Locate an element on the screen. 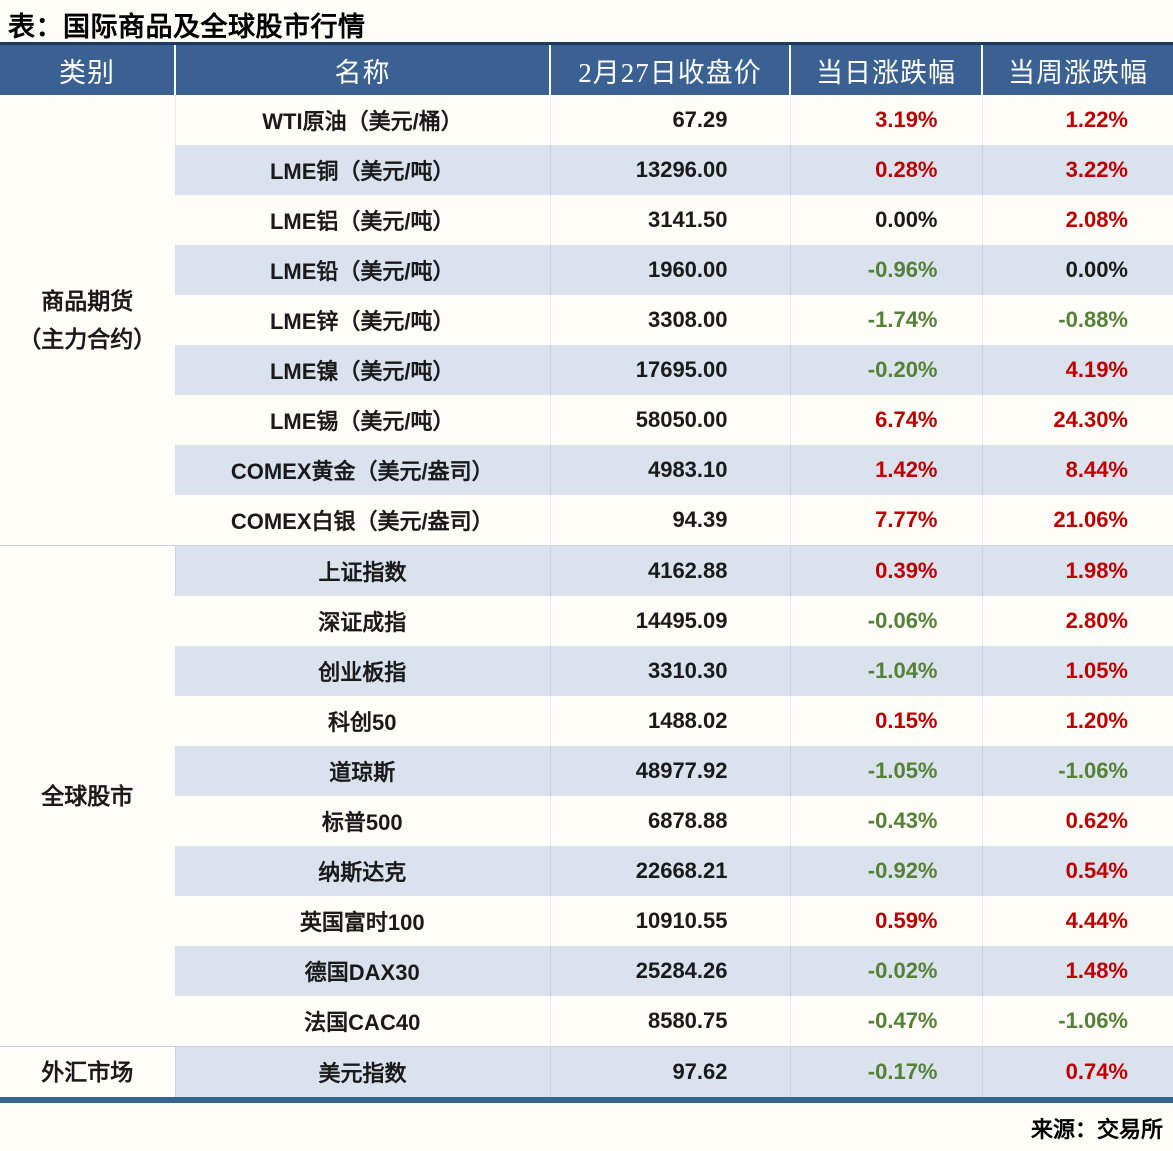  day-cell: 0.28% is located at coordinates (885, 170).